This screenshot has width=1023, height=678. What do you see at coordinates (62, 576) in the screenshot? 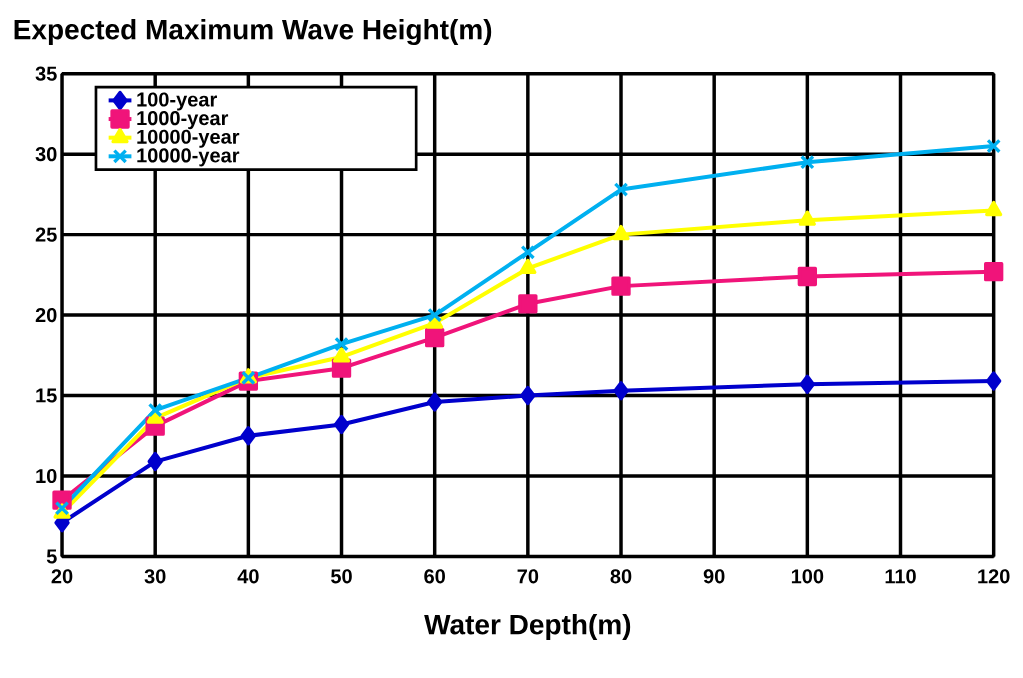
I see `x-tick-label: 20` at bounding box center [62, 576].